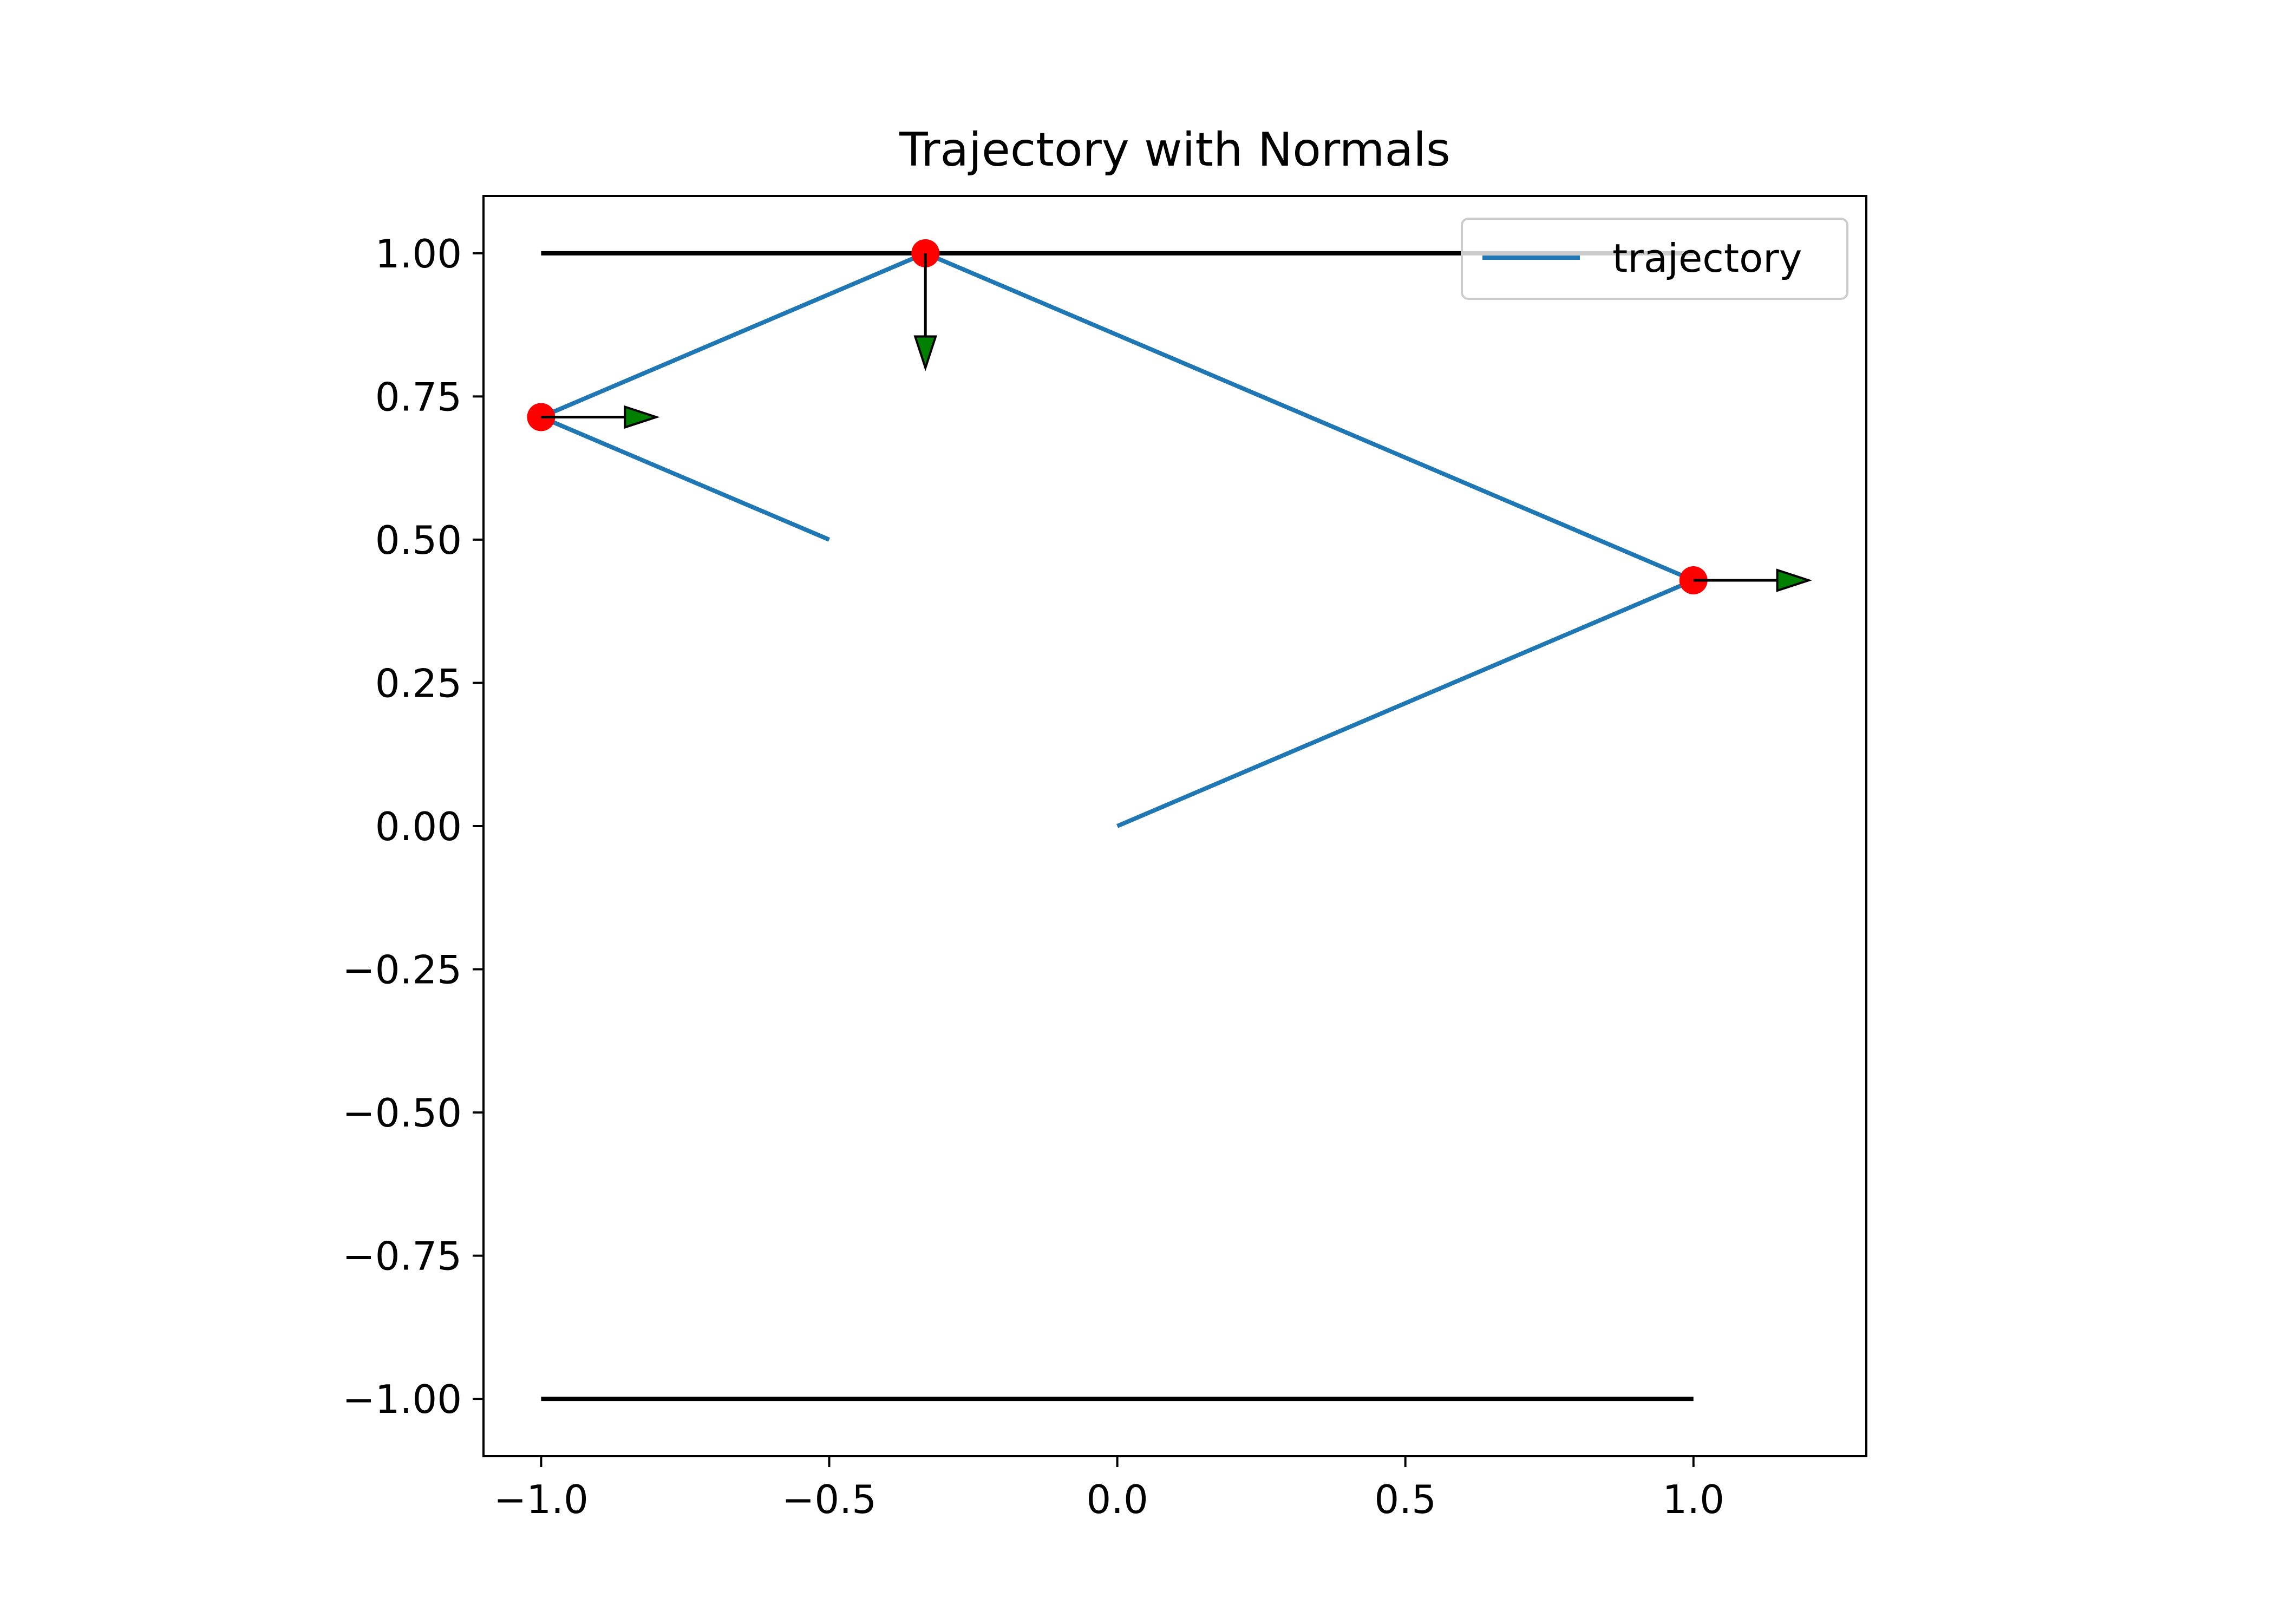 This screenshot has width=2274, height=1624. I want to click on legend: trajectory, so click(1655, 259).